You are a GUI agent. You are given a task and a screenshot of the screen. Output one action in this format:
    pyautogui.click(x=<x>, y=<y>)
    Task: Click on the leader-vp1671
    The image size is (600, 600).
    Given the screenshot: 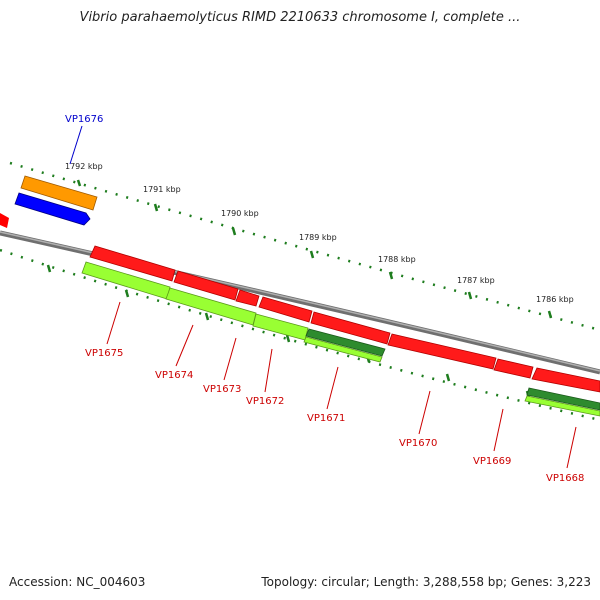 What is the action you would take?
    pyautogui.click(x=332, y=388)
    